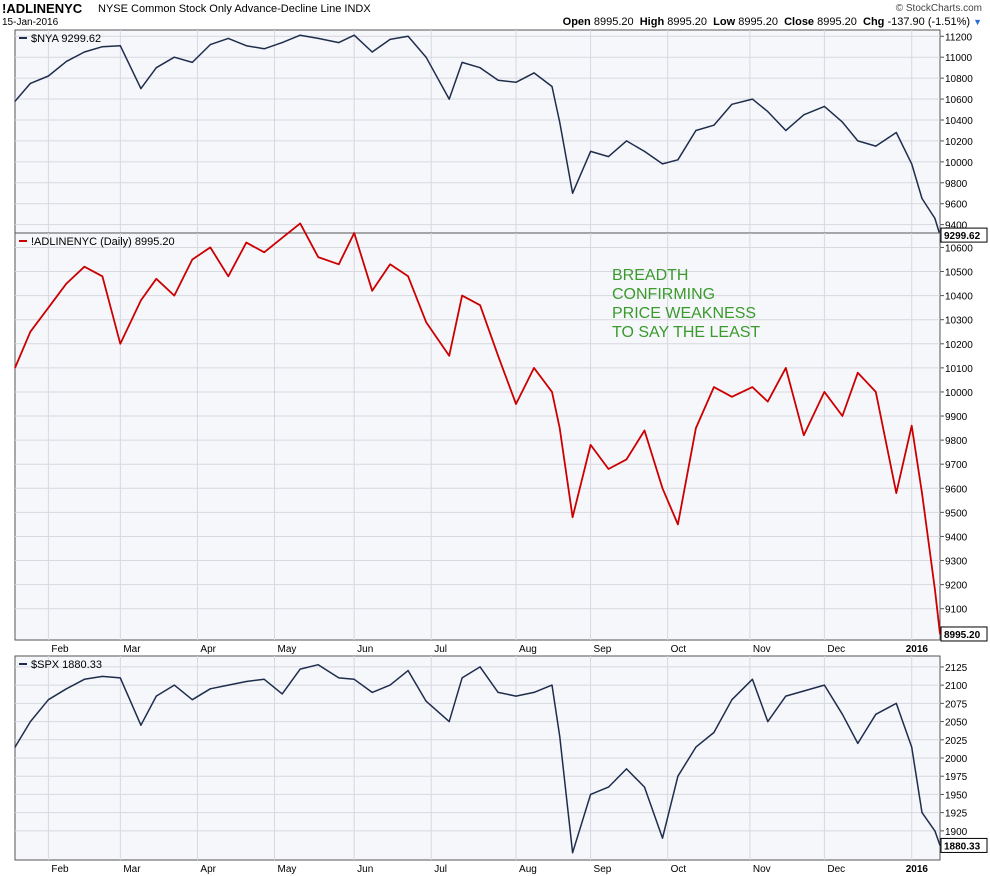  What do you see at coordinates (959, 100) in the screenshot?
I see `y-tick-label: 10600` at bounding box center [959, 100].